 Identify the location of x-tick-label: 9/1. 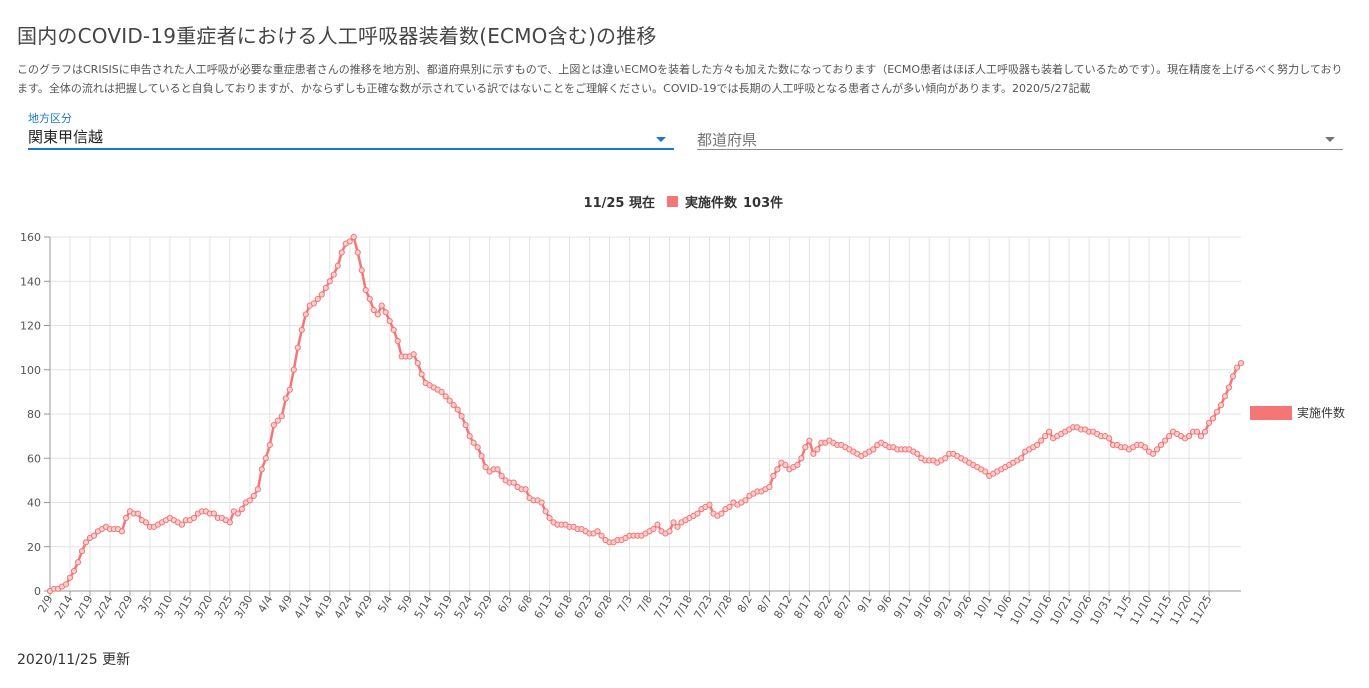
(865, 604).